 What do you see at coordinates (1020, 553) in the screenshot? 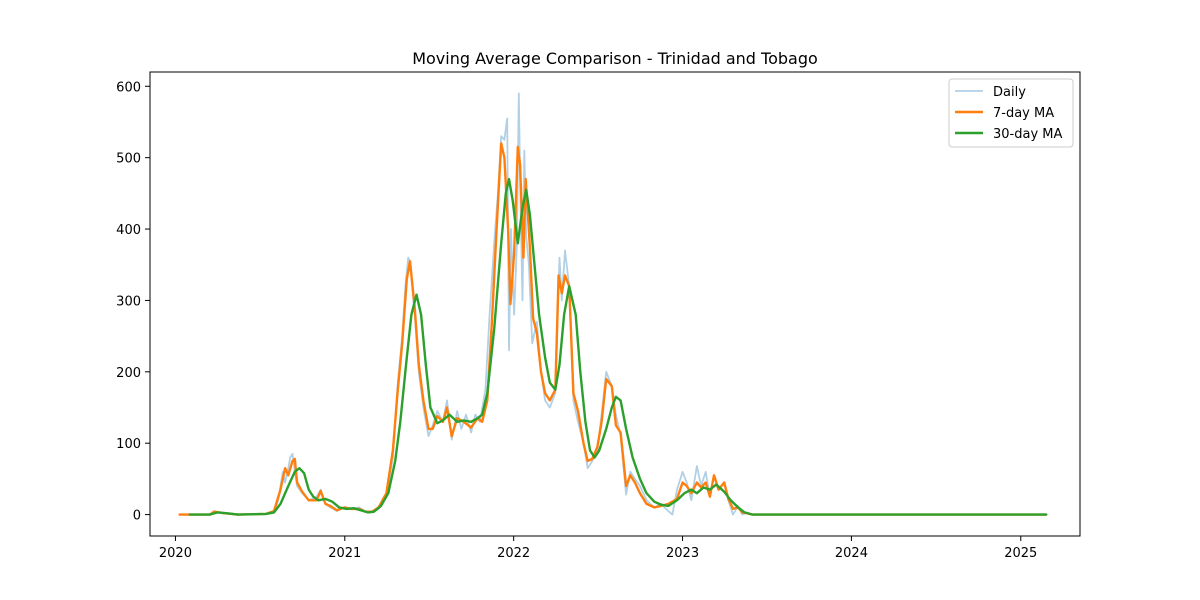
I see `x-tick-label: 2025` at bounding box center [1020, 553].